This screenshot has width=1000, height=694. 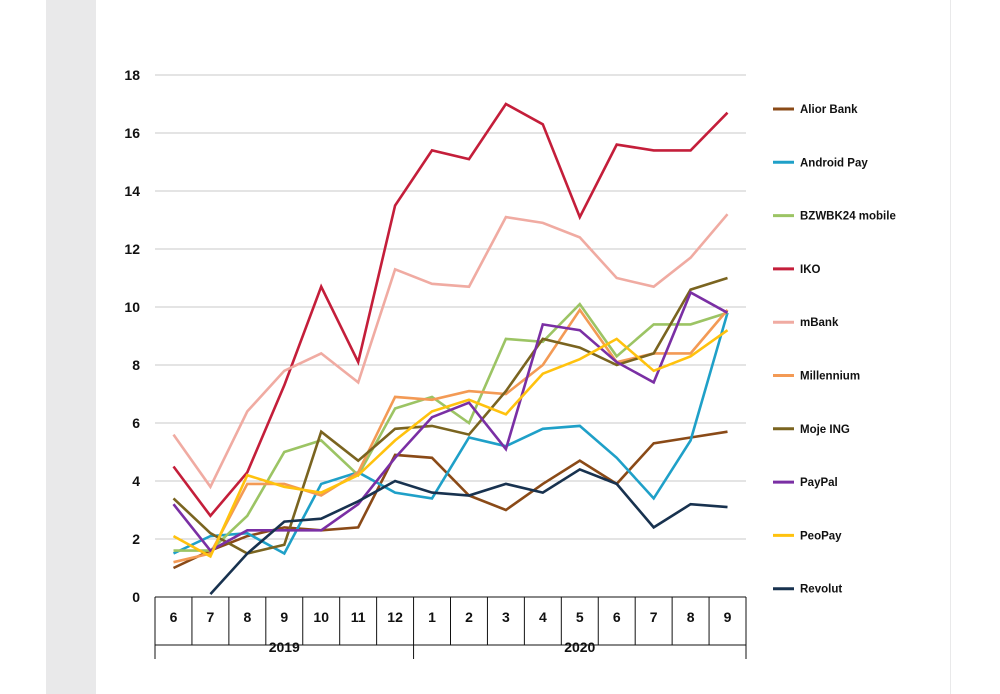 I want to click on legend-label-revolut: Revolut, so click(x=821, y=590).